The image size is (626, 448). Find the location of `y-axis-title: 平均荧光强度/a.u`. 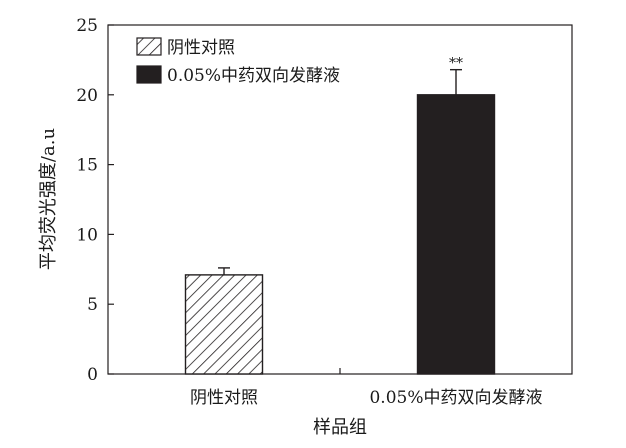

y-axis-title: 平均荧光强度/a.u is located at coordinates (48, 199).